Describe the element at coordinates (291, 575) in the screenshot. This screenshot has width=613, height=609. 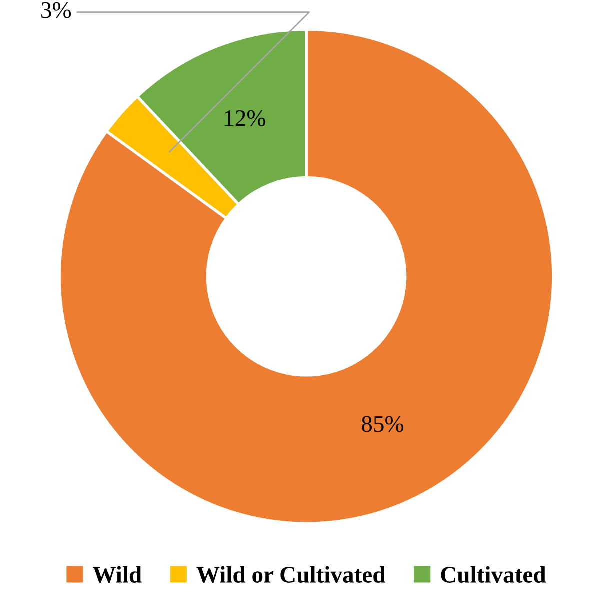
I see `legend-label: Wild or Cultivated` at that location.